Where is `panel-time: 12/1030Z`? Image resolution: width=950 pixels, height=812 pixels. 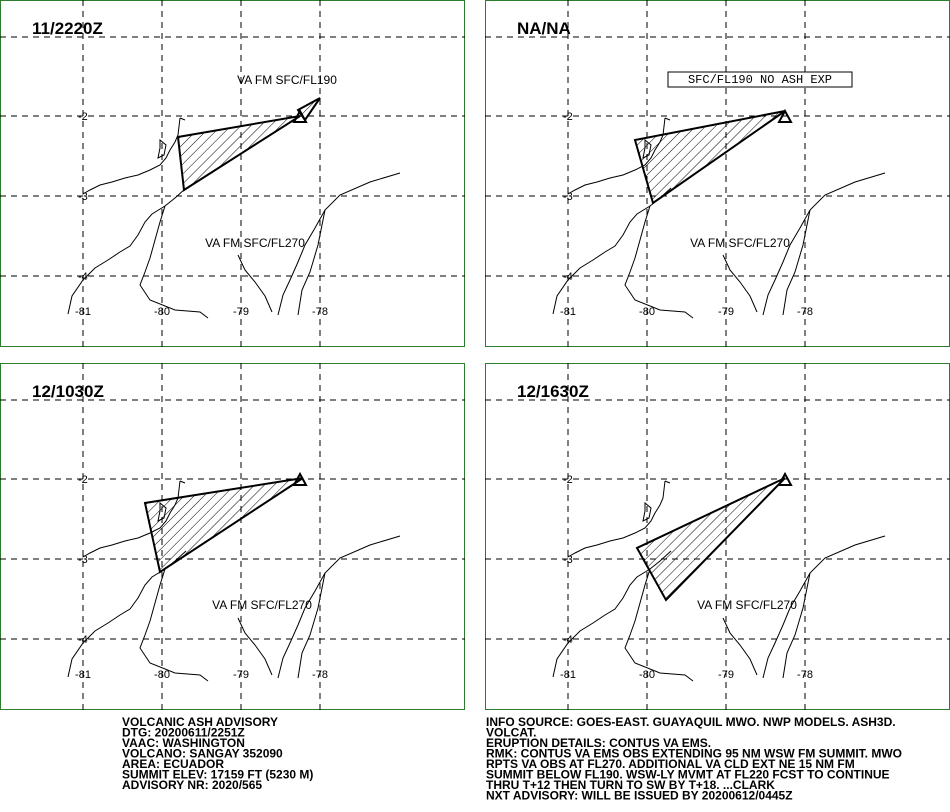
panel-time: 12/1030Z is located at coordinates (68, 391).